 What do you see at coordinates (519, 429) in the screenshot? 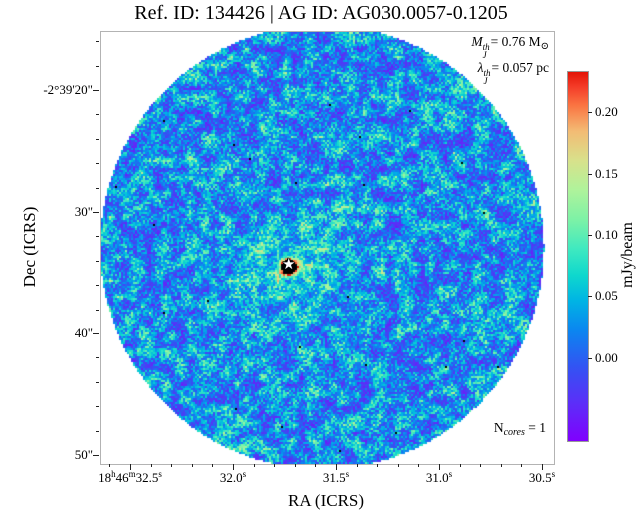
I see `ncores-annotation: Ncores = 1` at bounding box center [519, 429].